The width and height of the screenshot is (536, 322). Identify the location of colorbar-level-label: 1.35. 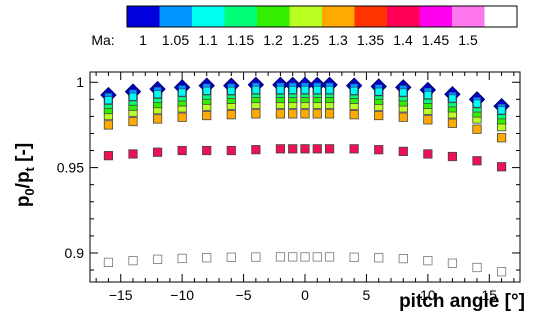
(370, 40).